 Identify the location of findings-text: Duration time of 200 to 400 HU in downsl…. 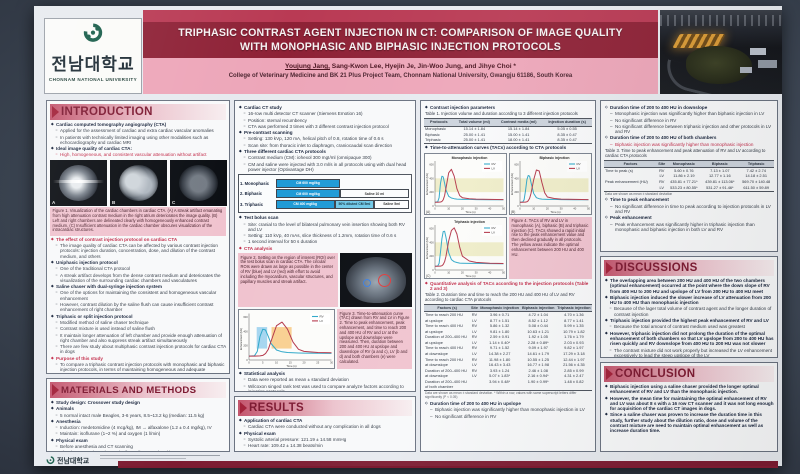
(689, 132).